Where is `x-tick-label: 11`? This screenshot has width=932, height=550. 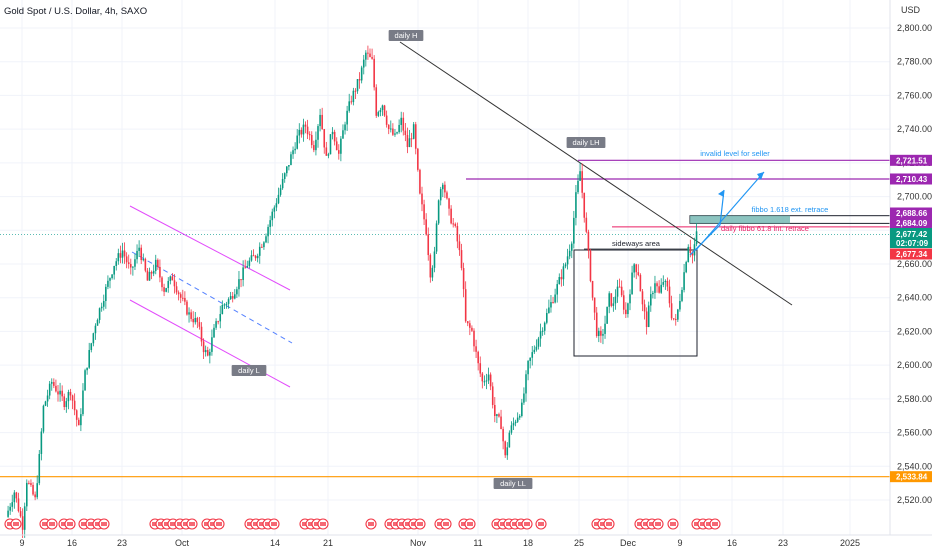
x-tick-label: 11 is located at coordinates (477, 543).